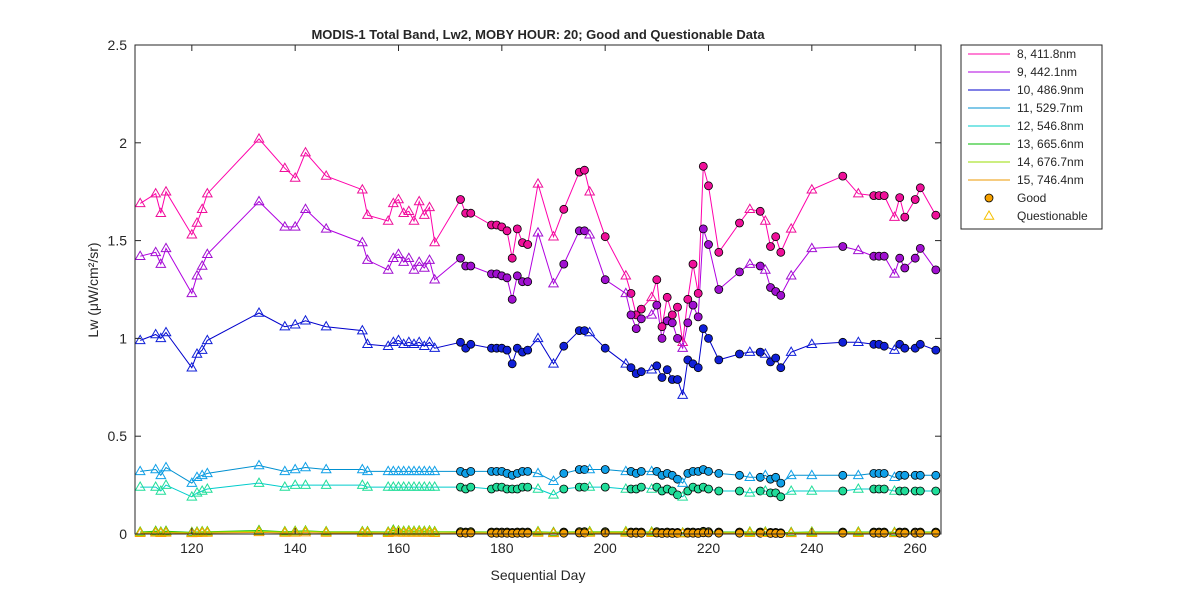 The image size is (1200, 600). What do you see at coordinates (93, 289) in the screenshot?
I see `y-axis-label: Lw (μW/cm²/sr)` at bounding box center [93, 289].